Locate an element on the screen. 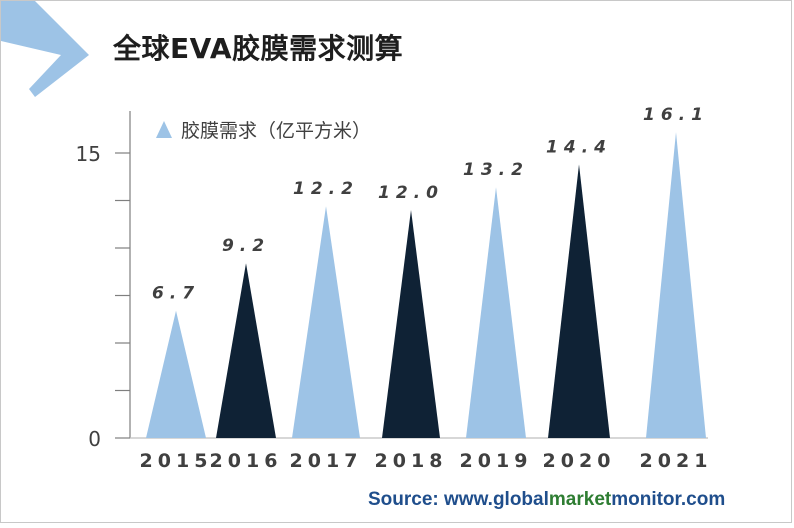 This screenshot has width=794, height=528. data-label: 14.4 is located at coordinates (579, 147).